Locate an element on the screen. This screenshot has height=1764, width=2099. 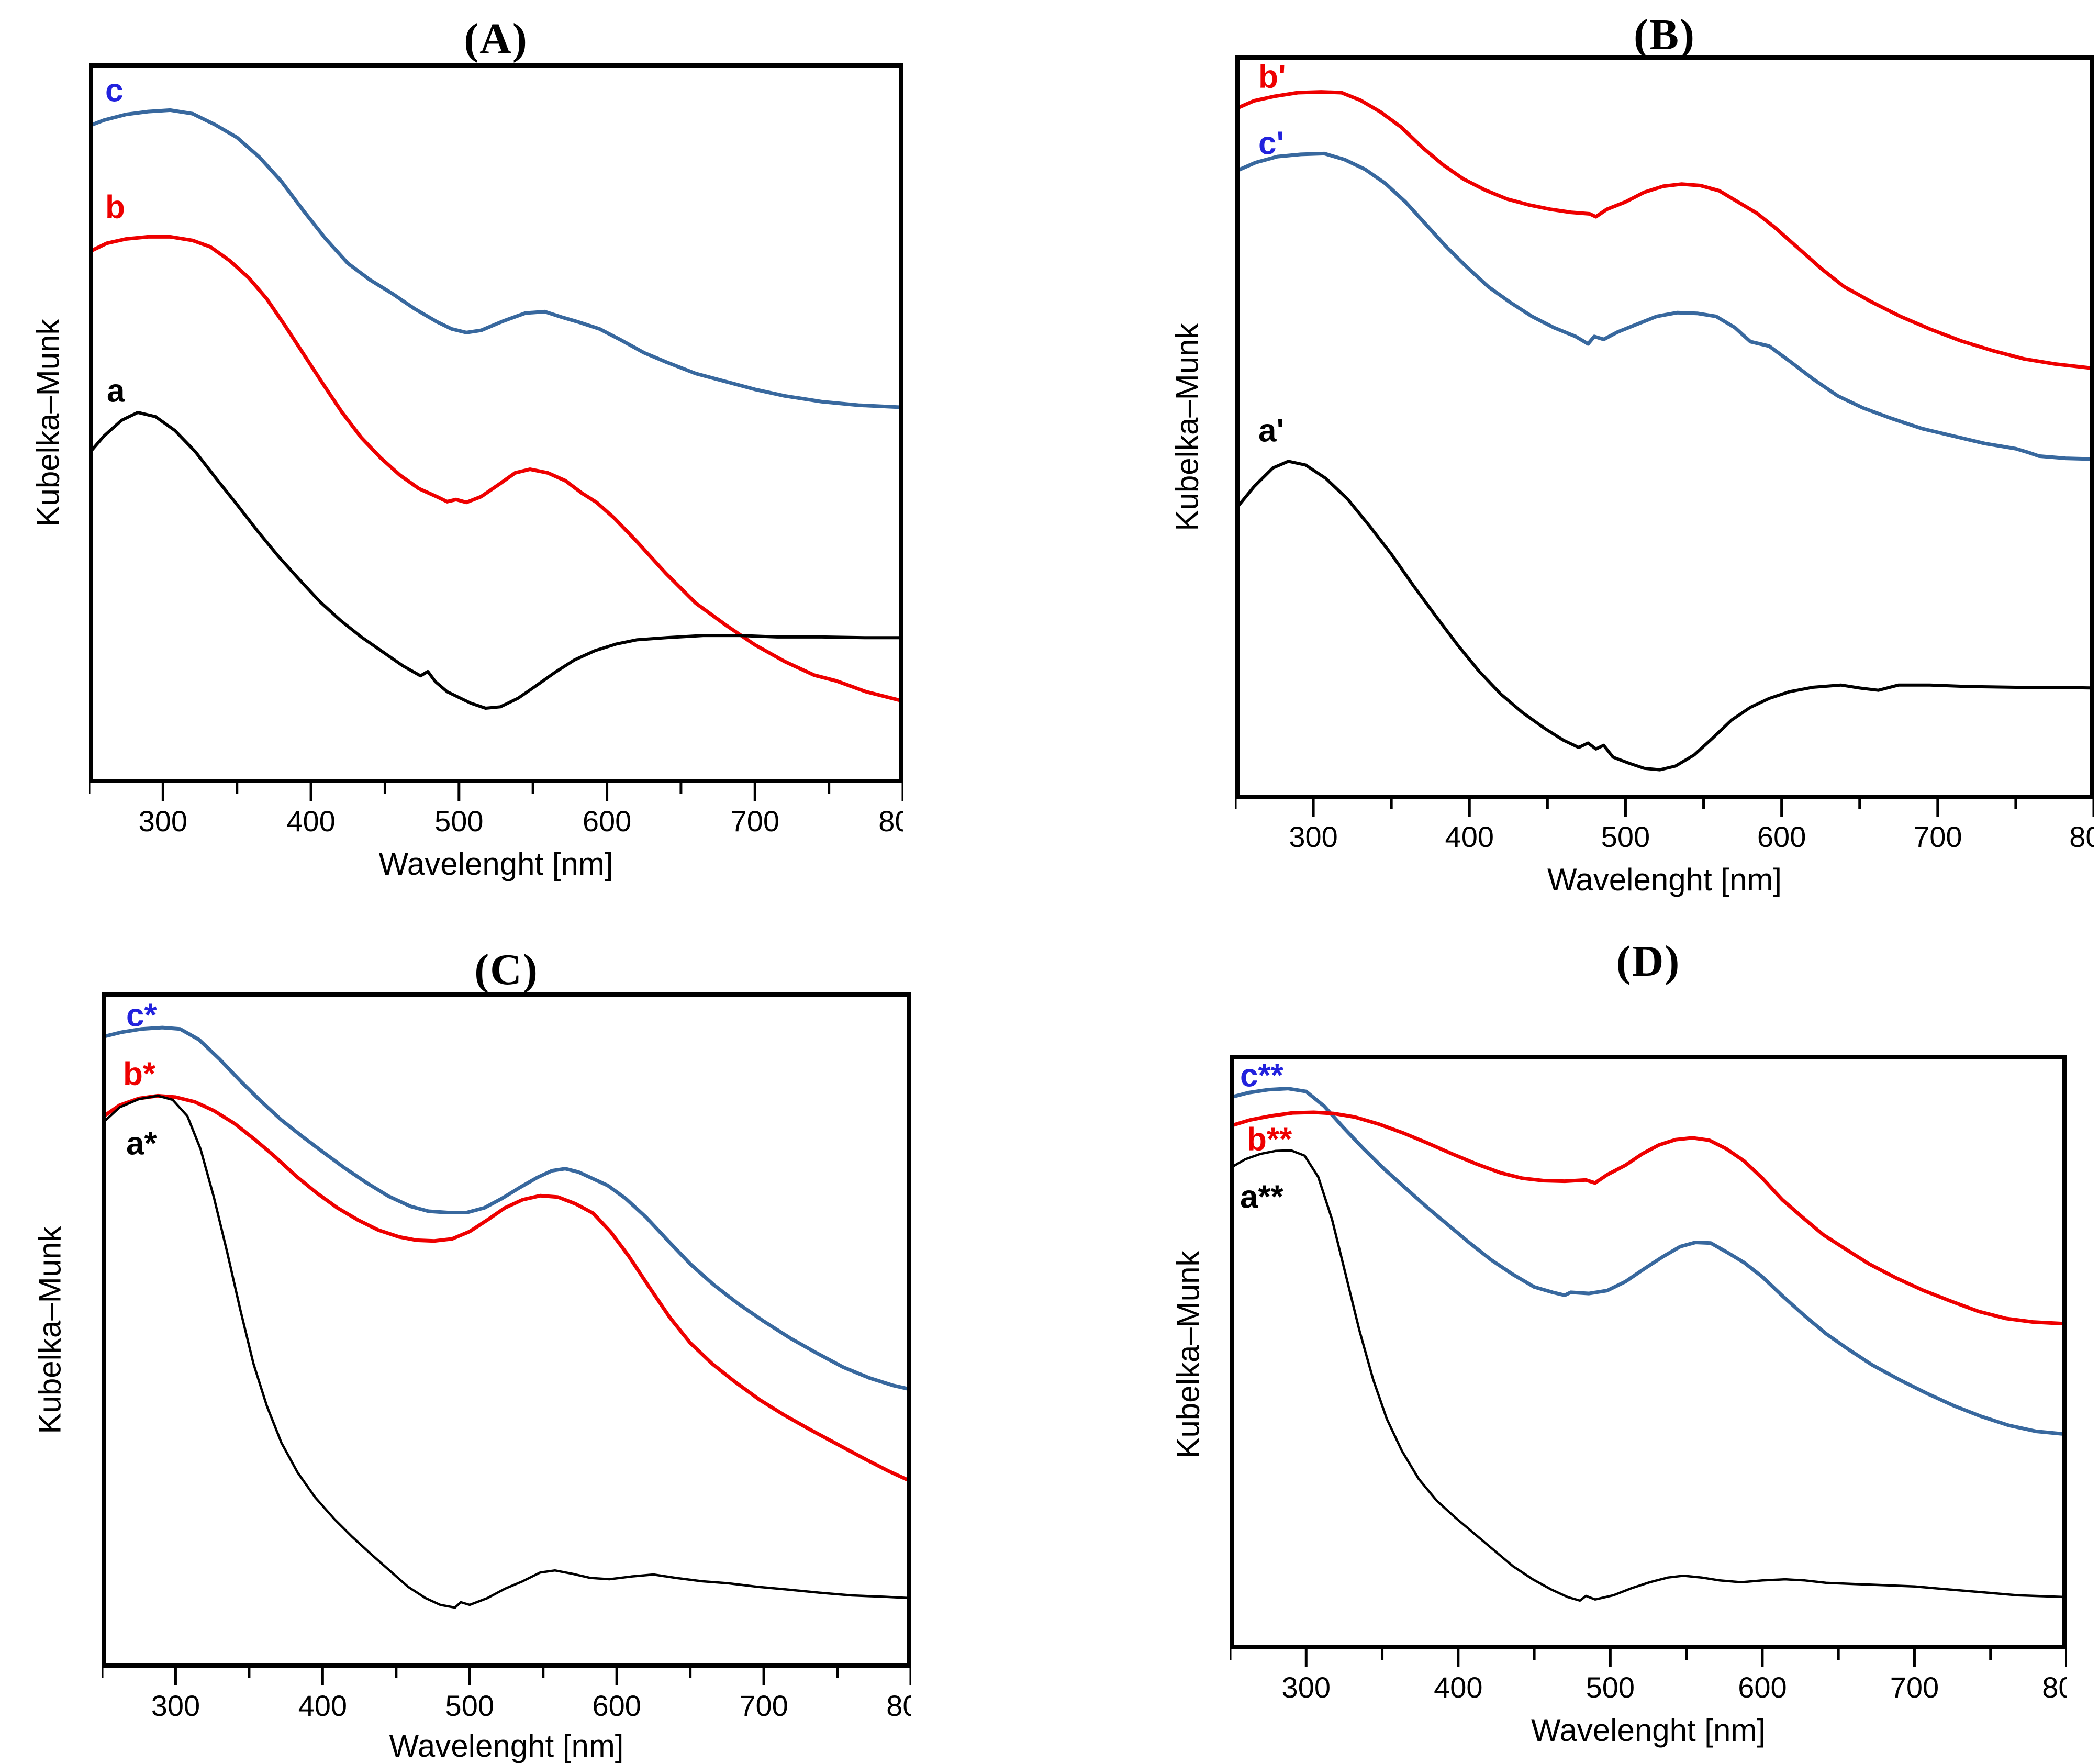
series-label-a-prime: a' is located at coordinates (1271, 431).